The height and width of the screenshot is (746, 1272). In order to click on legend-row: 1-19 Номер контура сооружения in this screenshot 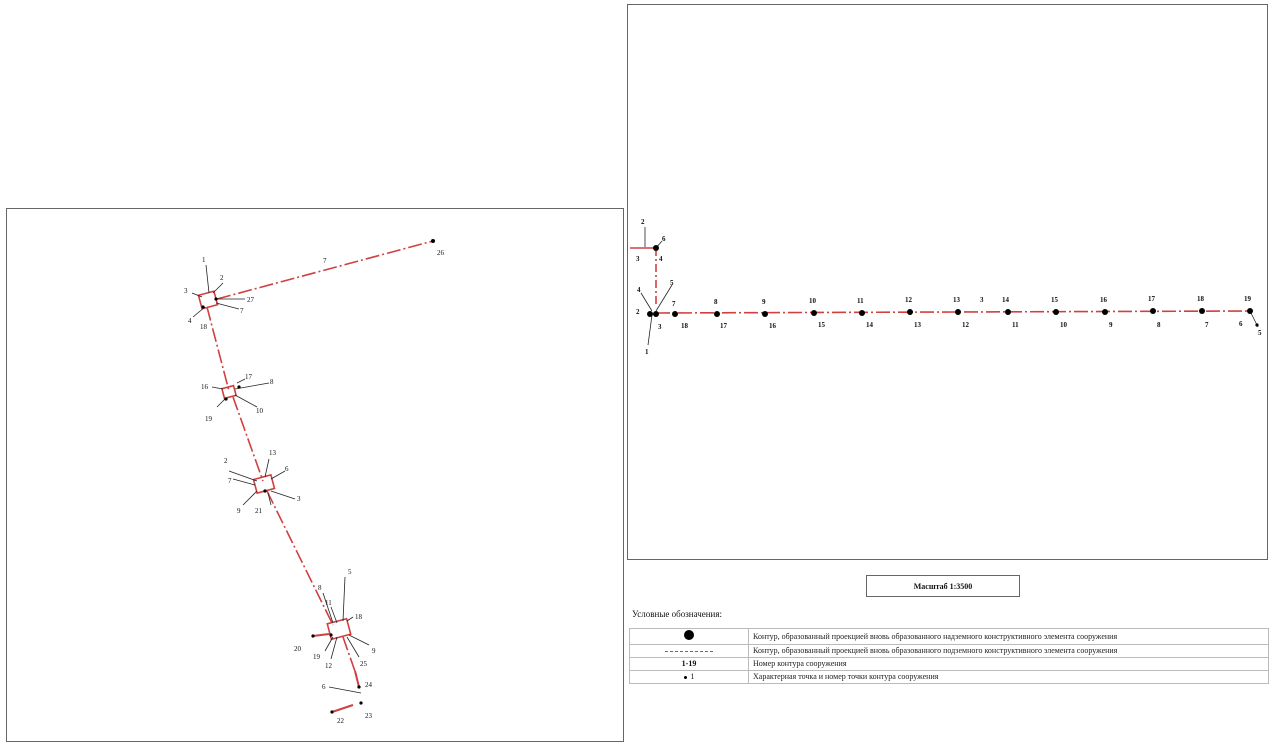, I will do `click(949, 664)`.